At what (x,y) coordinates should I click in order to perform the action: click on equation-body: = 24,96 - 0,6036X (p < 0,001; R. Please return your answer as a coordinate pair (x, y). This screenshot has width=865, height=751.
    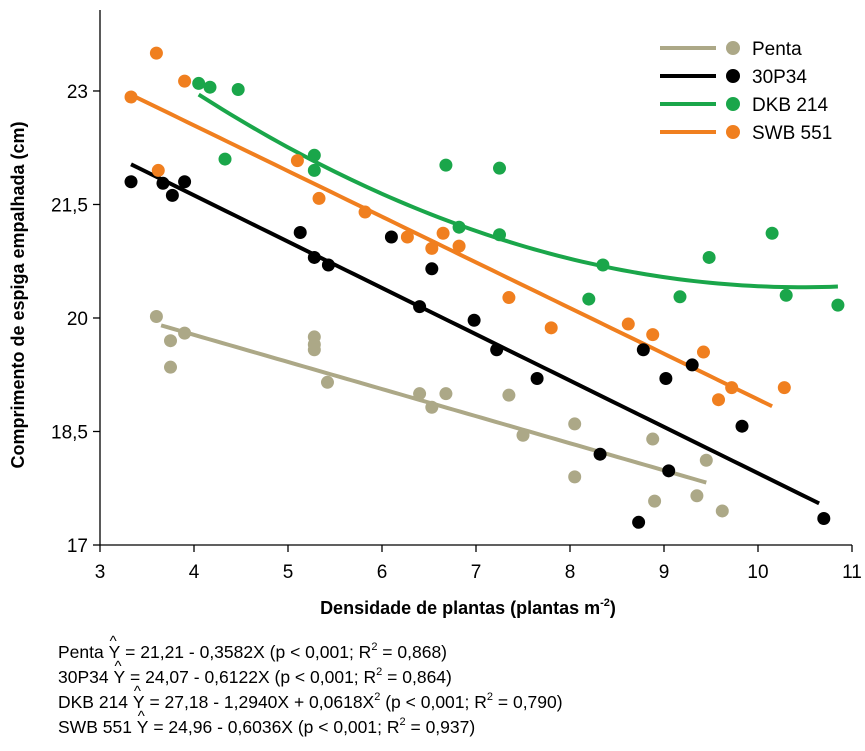
    Looking at the image, I should click on (274, 727).